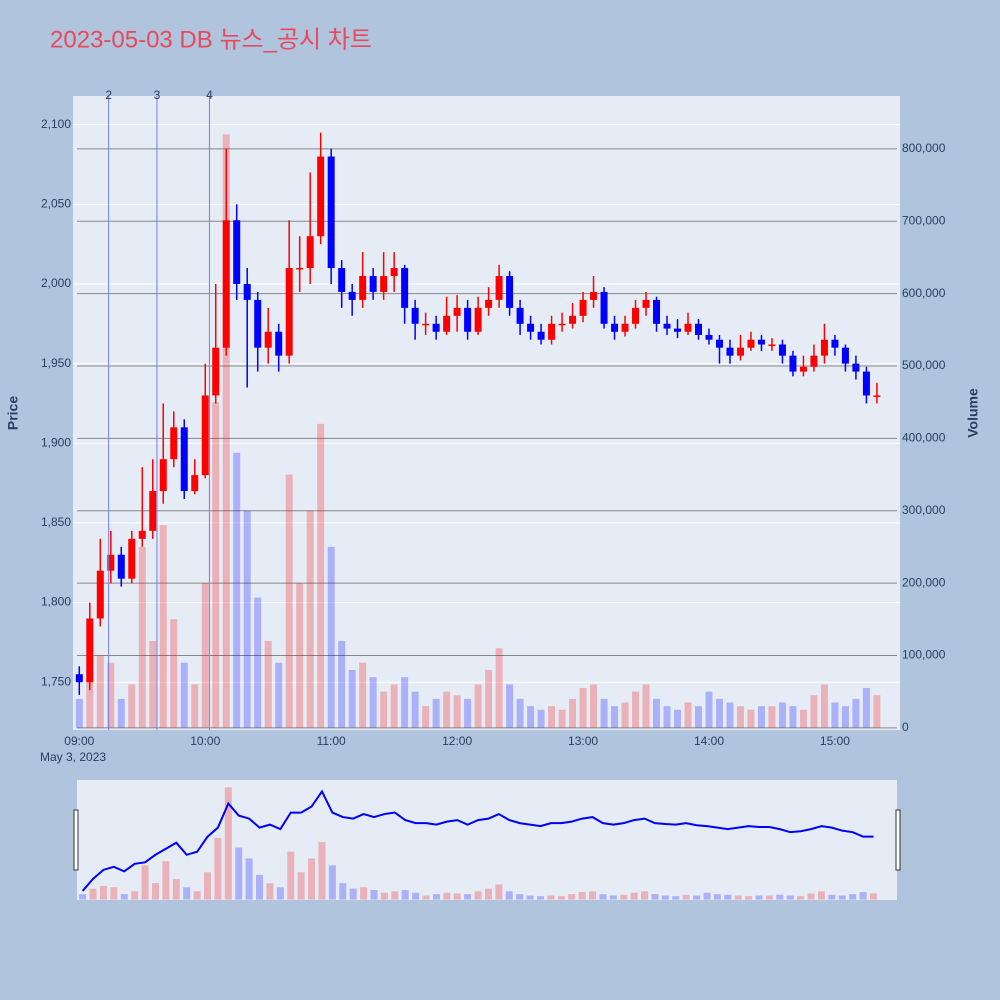 The image size is (1000, 1000). Describe the element at coordinates (924, 655) in the screenshot. I see `y2-tick-label: 100,000` at that location.